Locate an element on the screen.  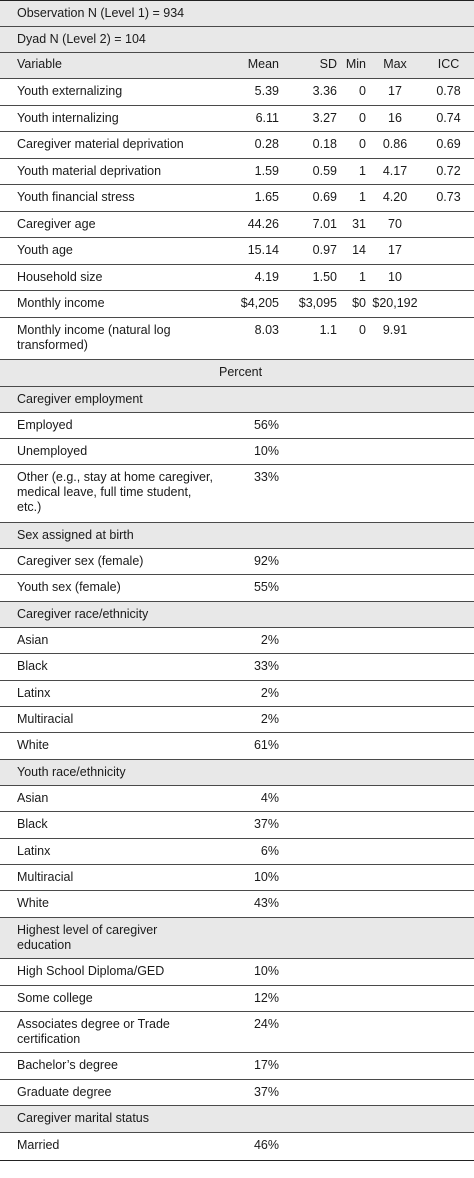
icc-cell: 0.69 is located at coordinates (448, 144).